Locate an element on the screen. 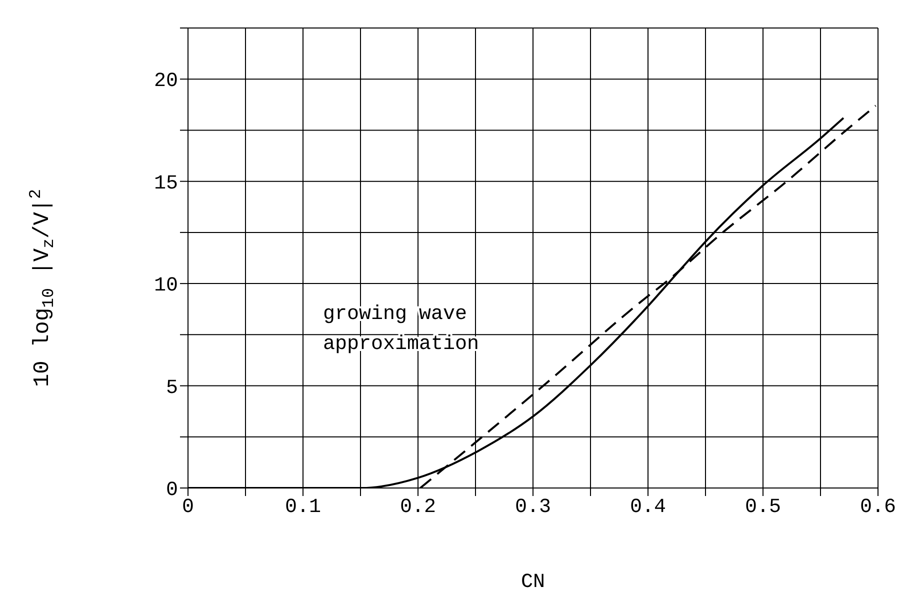  x-tick-label: 0 is located at coordinates (188, 508).